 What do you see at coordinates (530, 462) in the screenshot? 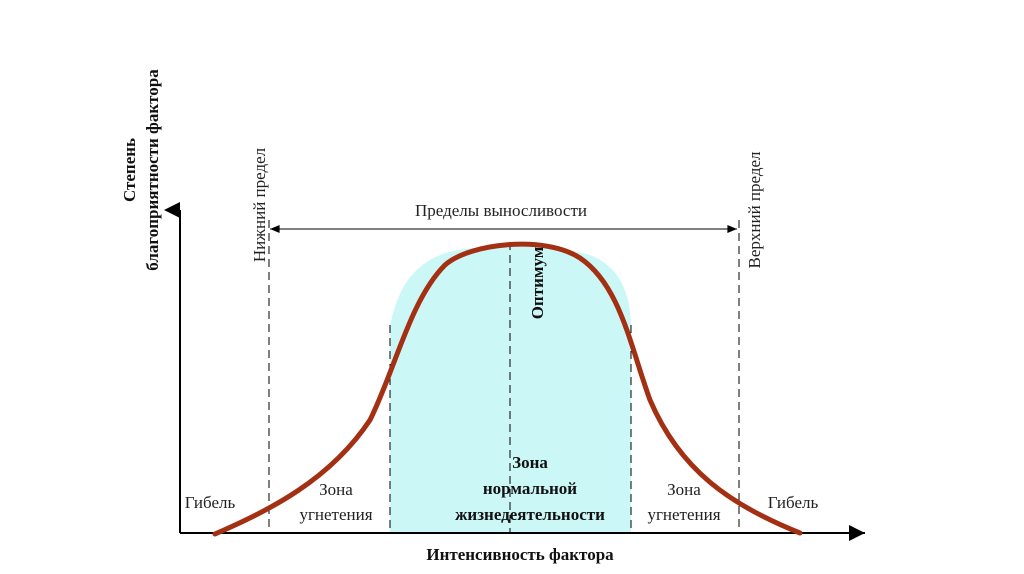
I see `normal-zone-line1: Зона` at bounding box center [530, 462].